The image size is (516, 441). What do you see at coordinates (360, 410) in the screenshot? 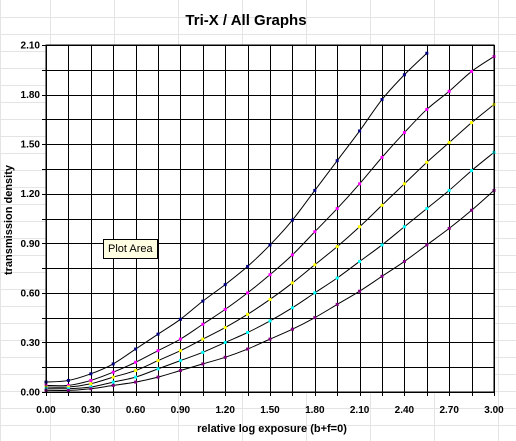
I see `x-tick-label: 2.10` at bounding box center [360, 410].